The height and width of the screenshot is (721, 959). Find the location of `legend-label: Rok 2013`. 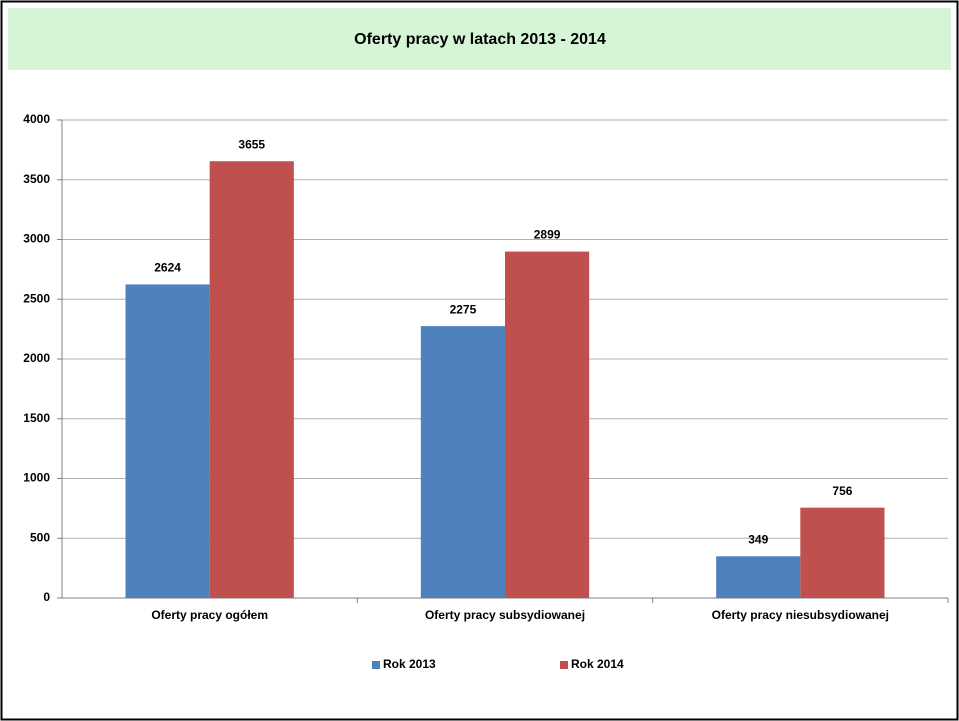

legend-label: Rok 2013 is located at coordinates (409, 664).